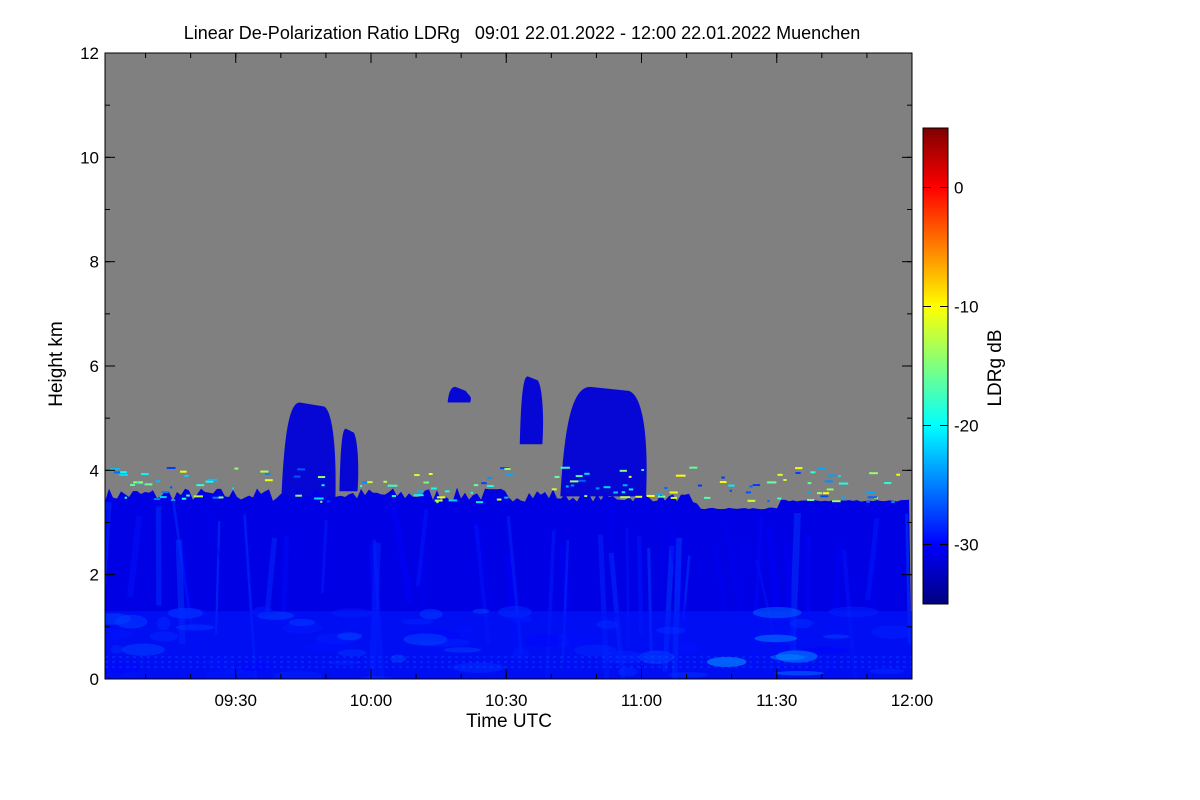 This screenshot has height=800, width=1200. What do you see at coordinates (94, 679) in the screenshot?
I see `y-tick-label: 0` at bounding box center [94, 679].